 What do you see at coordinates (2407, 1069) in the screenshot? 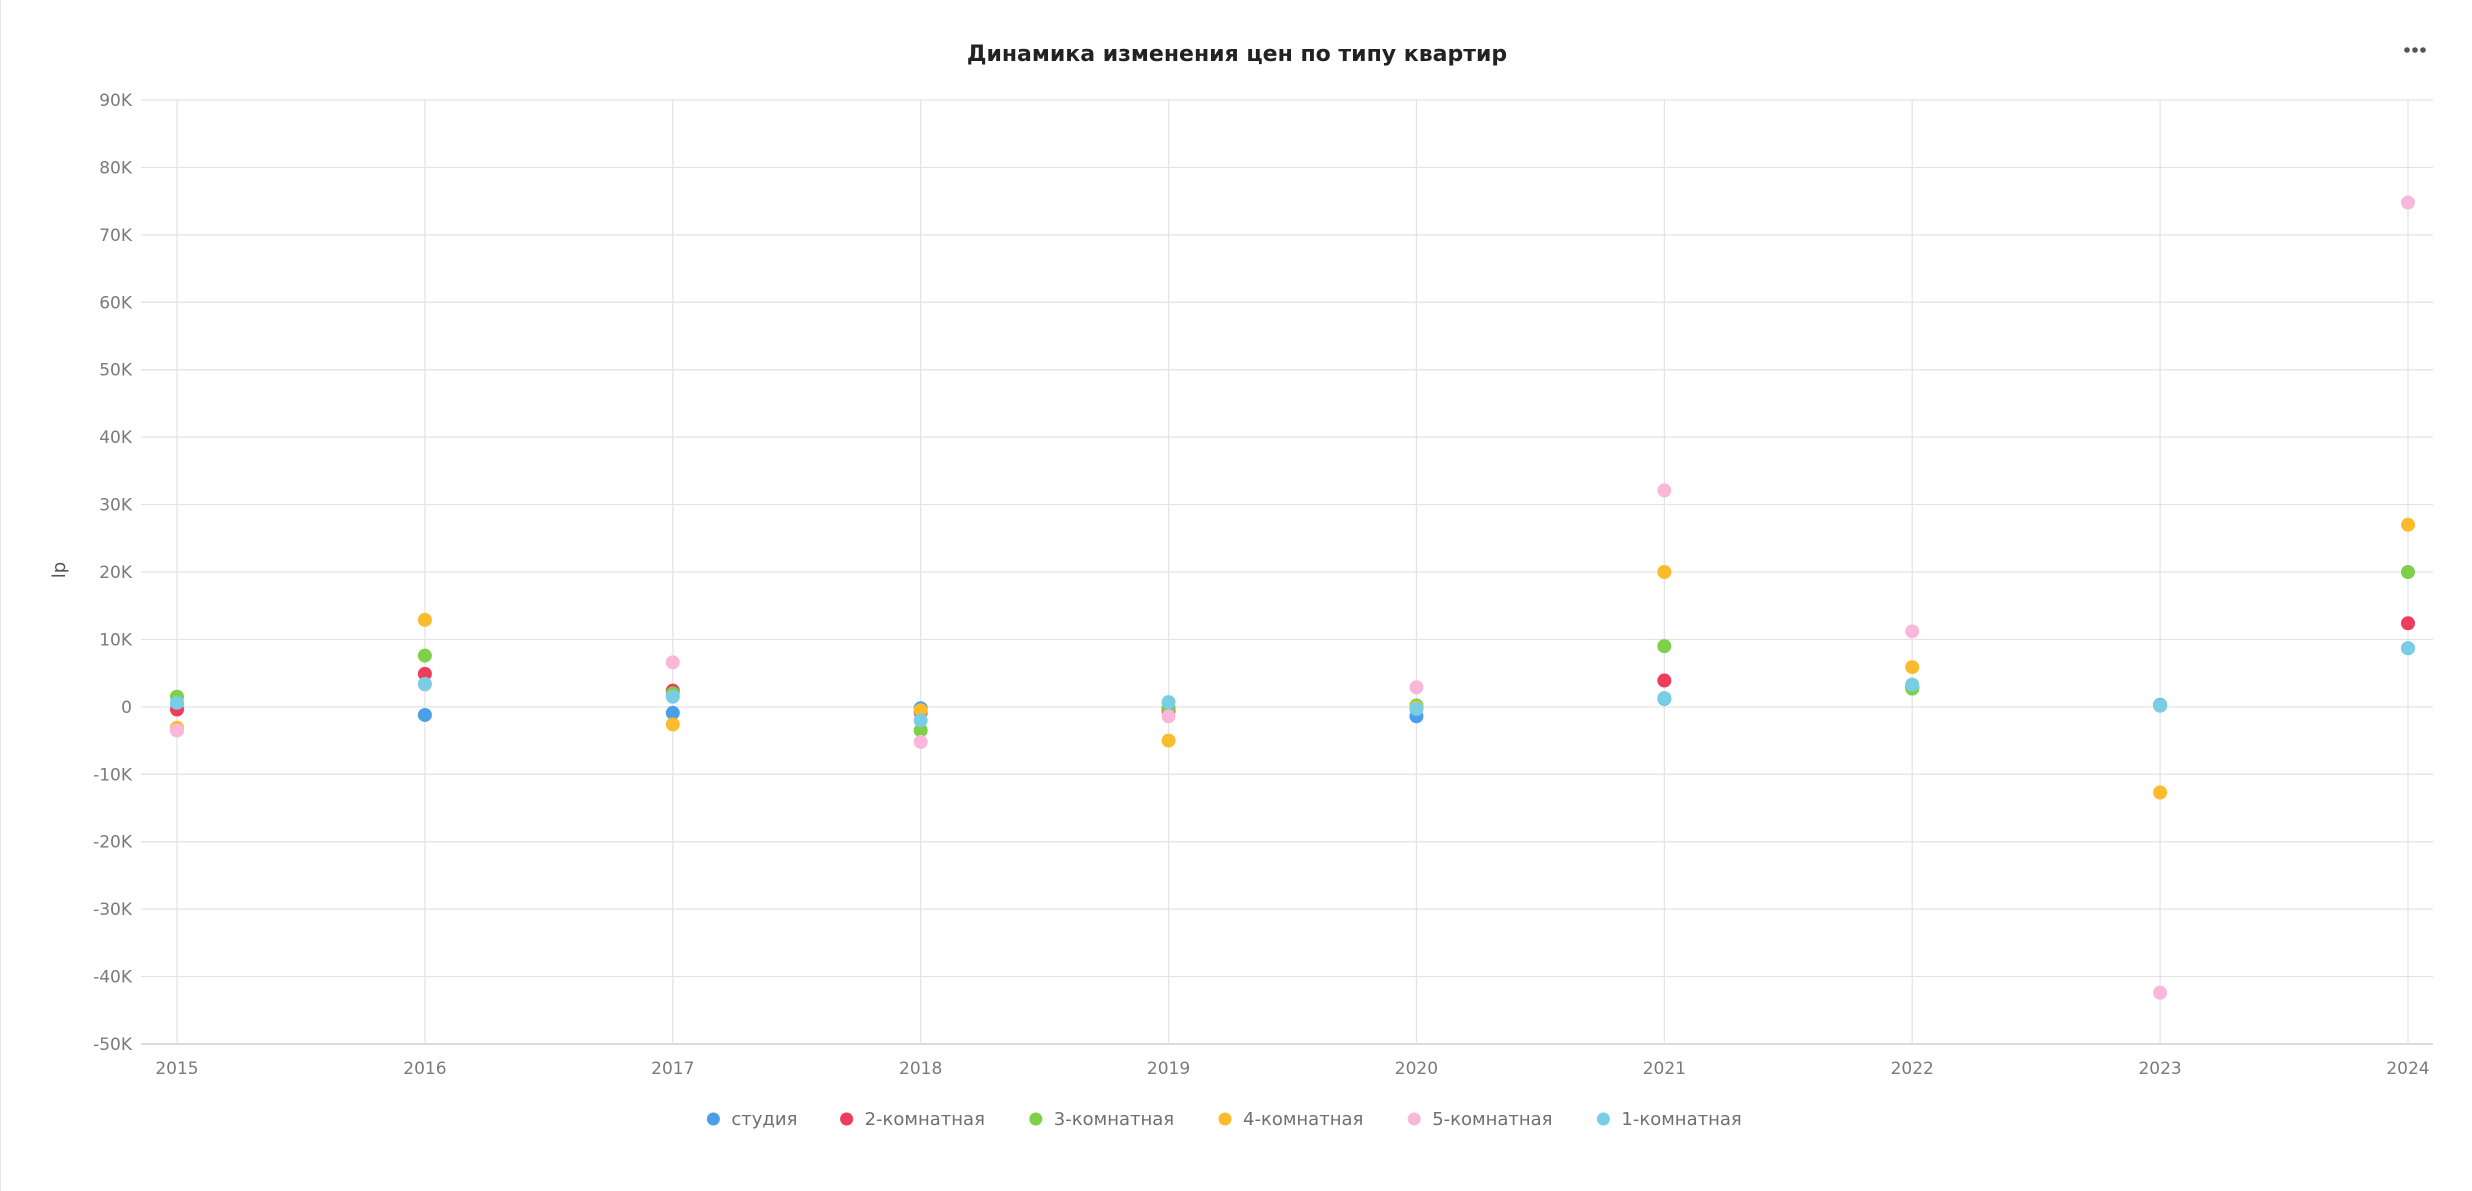
I see `x-tick-label: 2024` at bounding box center [2407, 1069].